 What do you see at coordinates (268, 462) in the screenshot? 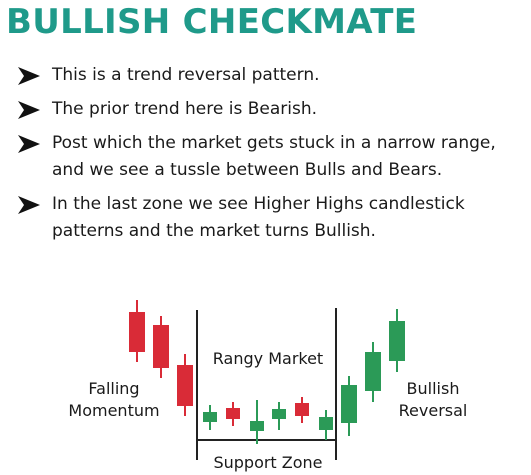
I see `support-zone-label: Support Zone` at bounding box center [268, 462].